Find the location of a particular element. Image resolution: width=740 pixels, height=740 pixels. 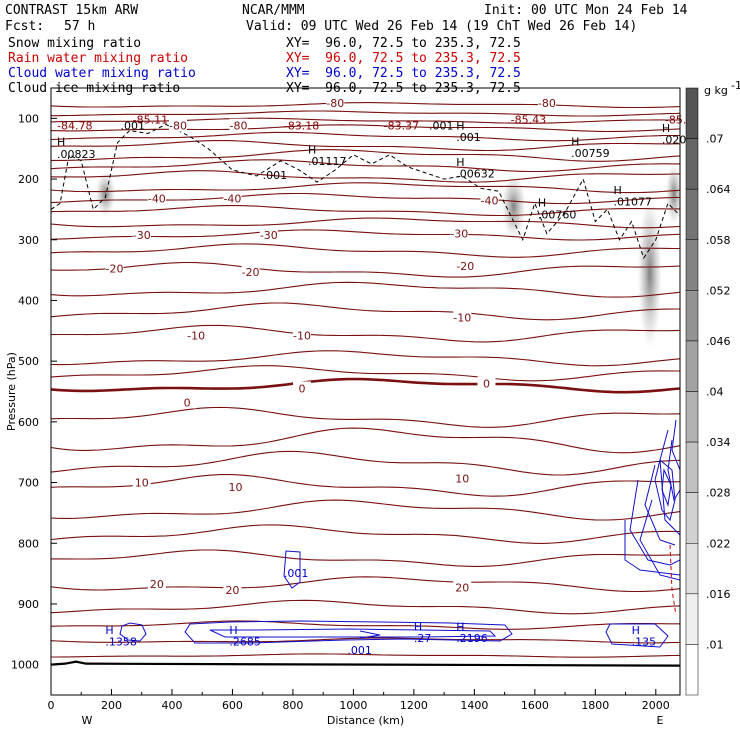

y-tick-label: 400 is located at coordinates (28, 300).